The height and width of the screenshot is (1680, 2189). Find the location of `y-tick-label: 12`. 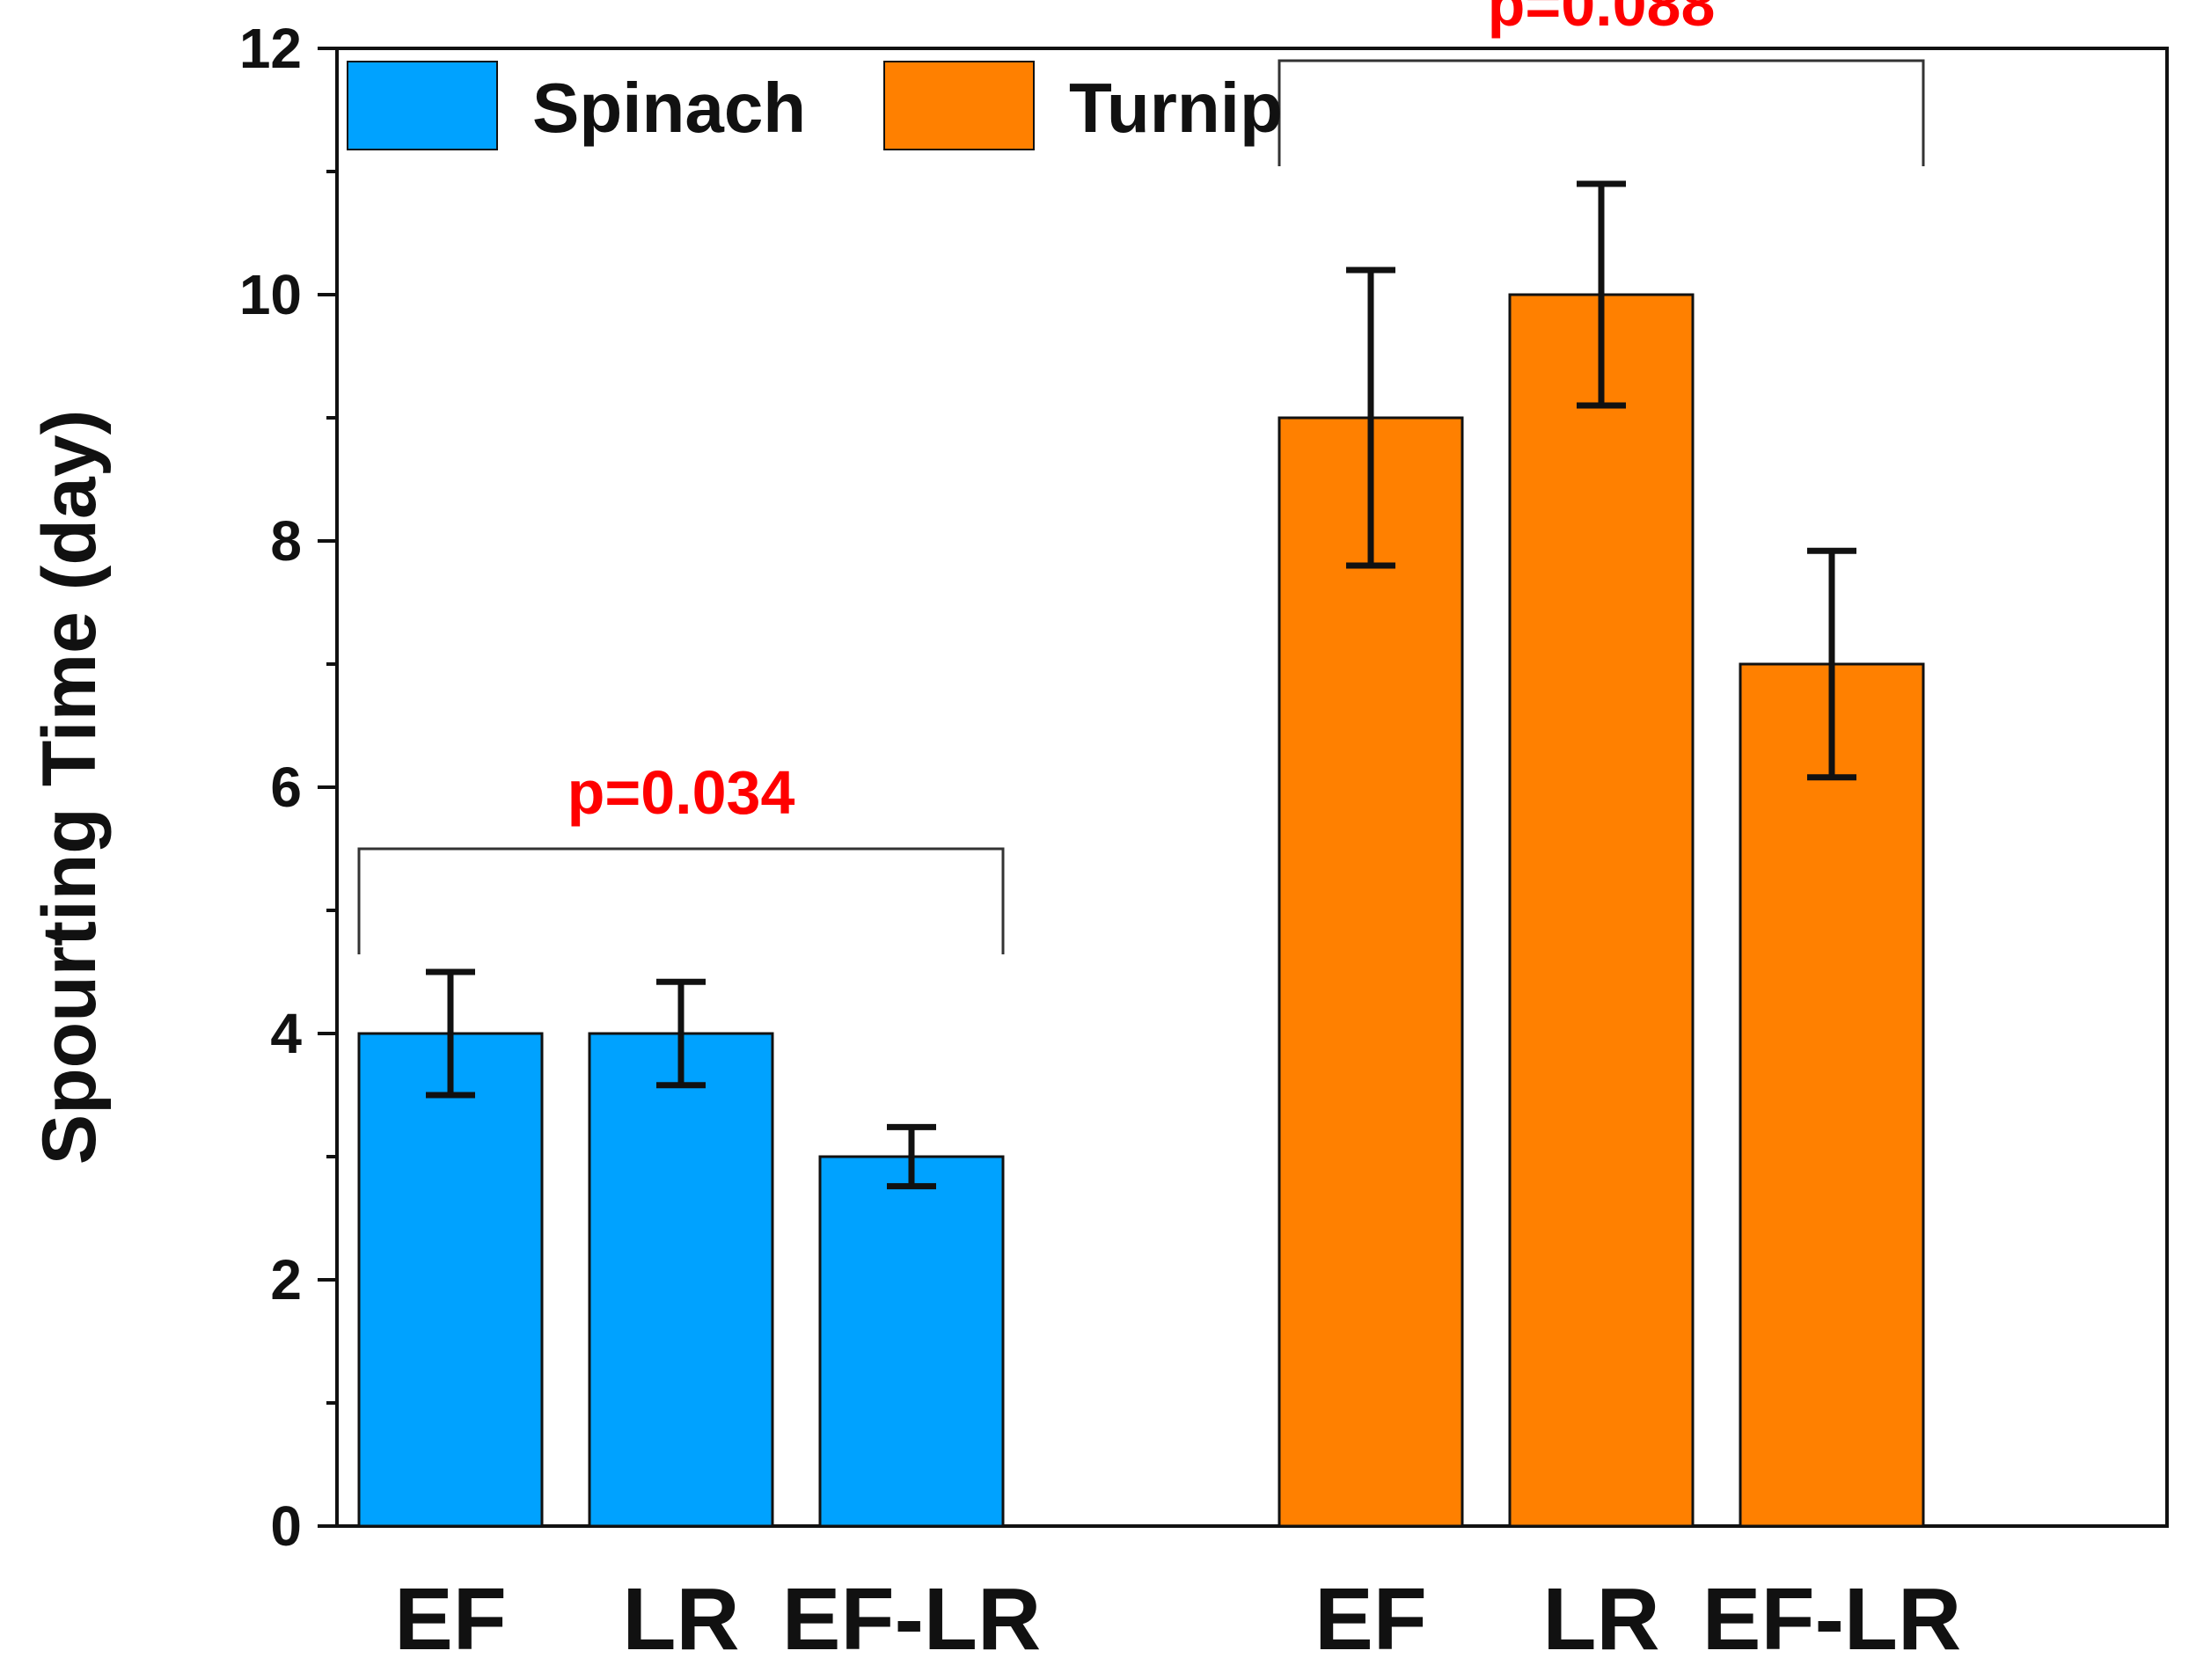

y-tick-label: 12 is located at coordinates (270, 48).